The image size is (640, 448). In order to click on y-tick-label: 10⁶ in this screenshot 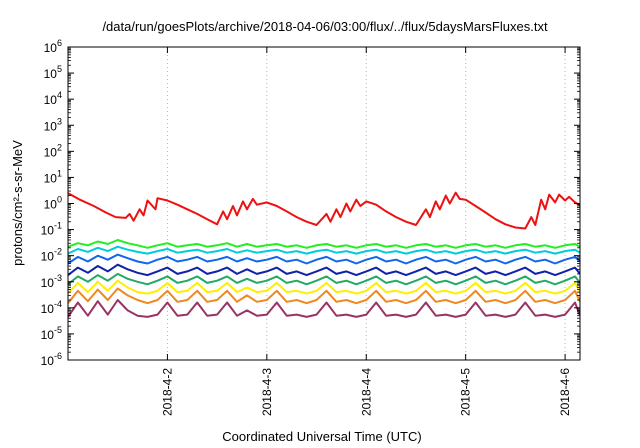, I will do `click(53, 46)`.